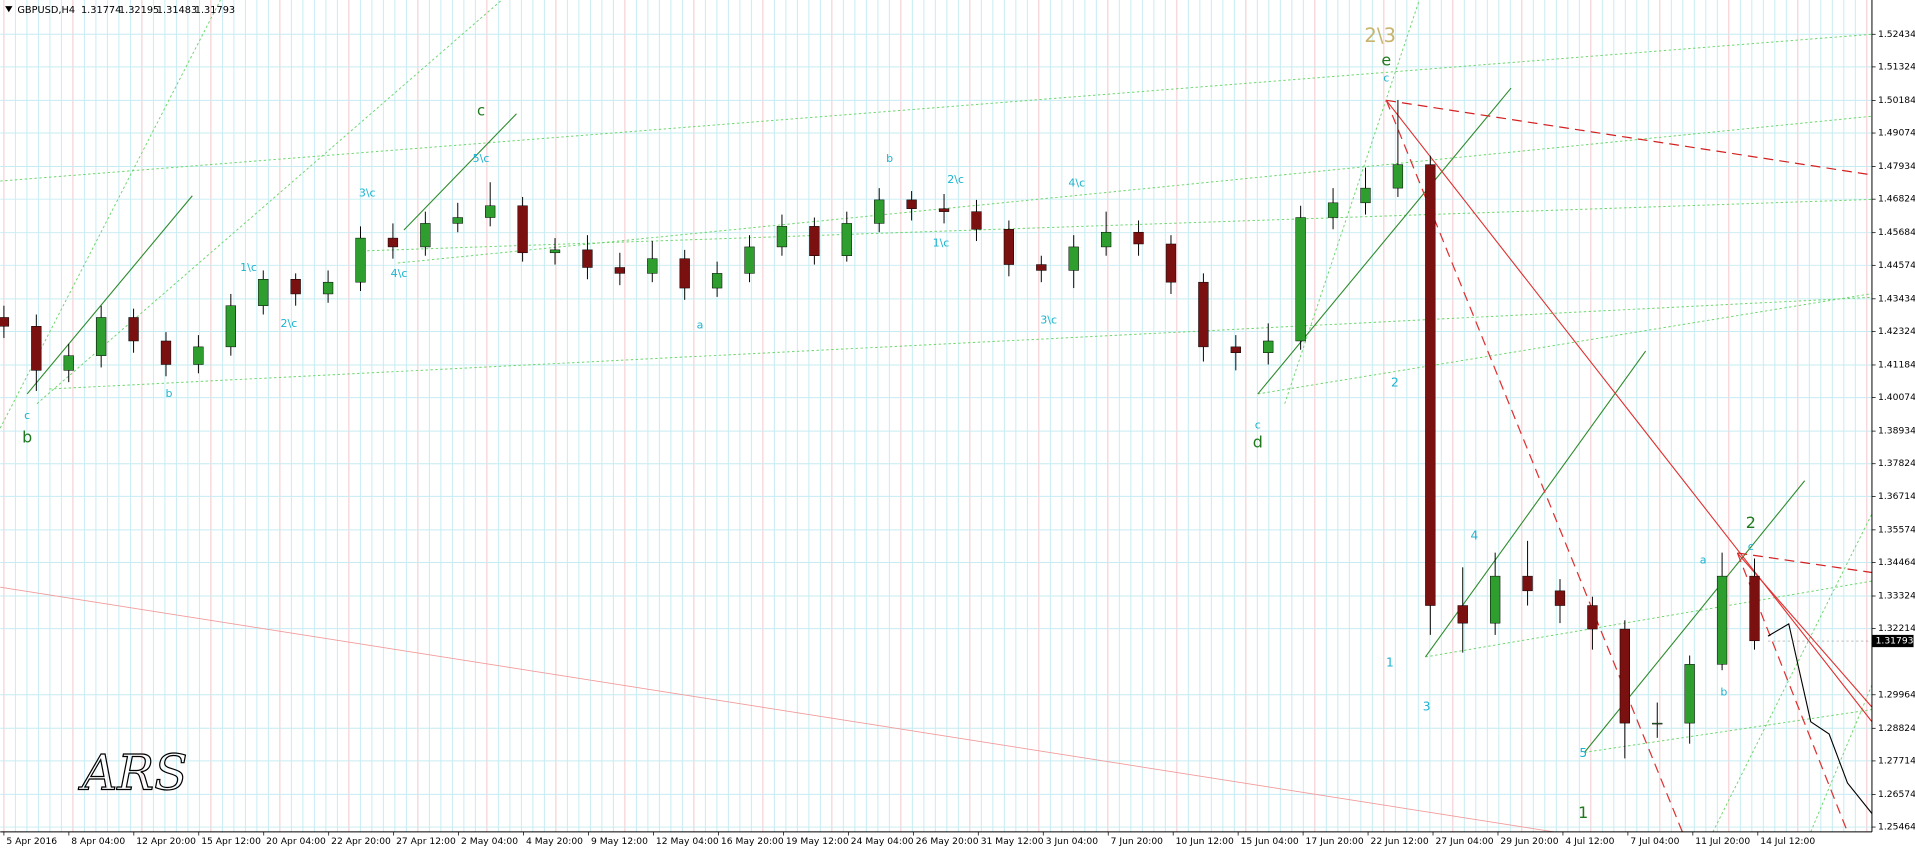  I want to click on x-tick-label: 2 May 04:00, so click(489, 841).